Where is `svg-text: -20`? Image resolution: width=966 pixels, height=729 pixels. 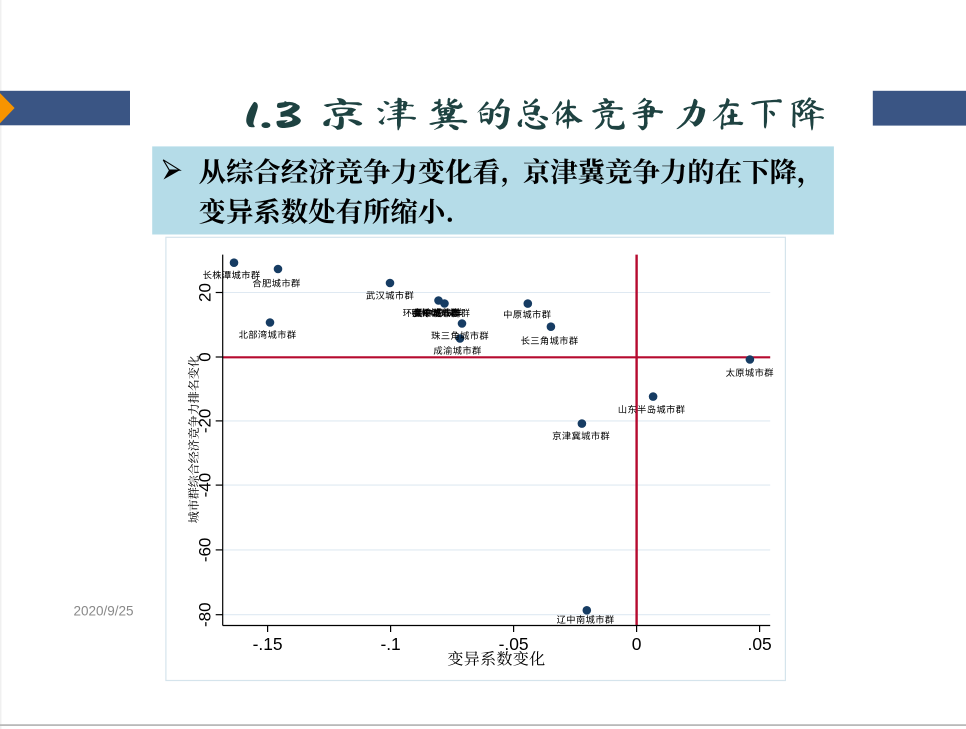
svg-text: -20 is located at coordinates (205, 421).